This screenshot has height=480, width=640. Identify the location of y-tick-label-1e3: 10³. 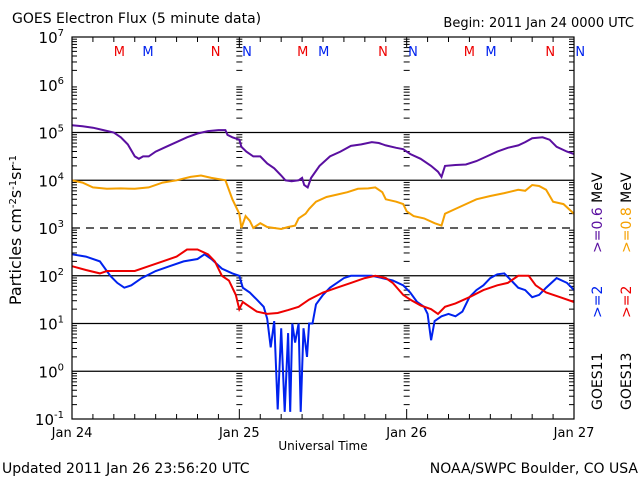
(51, 228).